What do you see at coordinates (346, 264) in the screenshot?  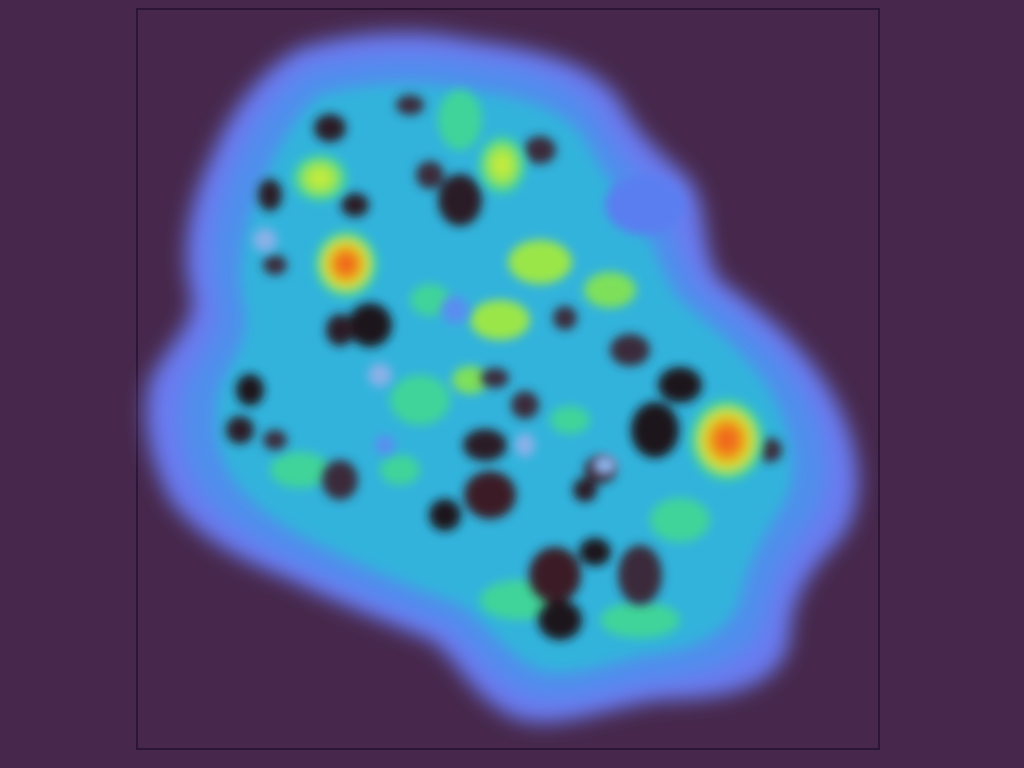 I see `hotspot-upper-left` at bounding box center [346, 264].